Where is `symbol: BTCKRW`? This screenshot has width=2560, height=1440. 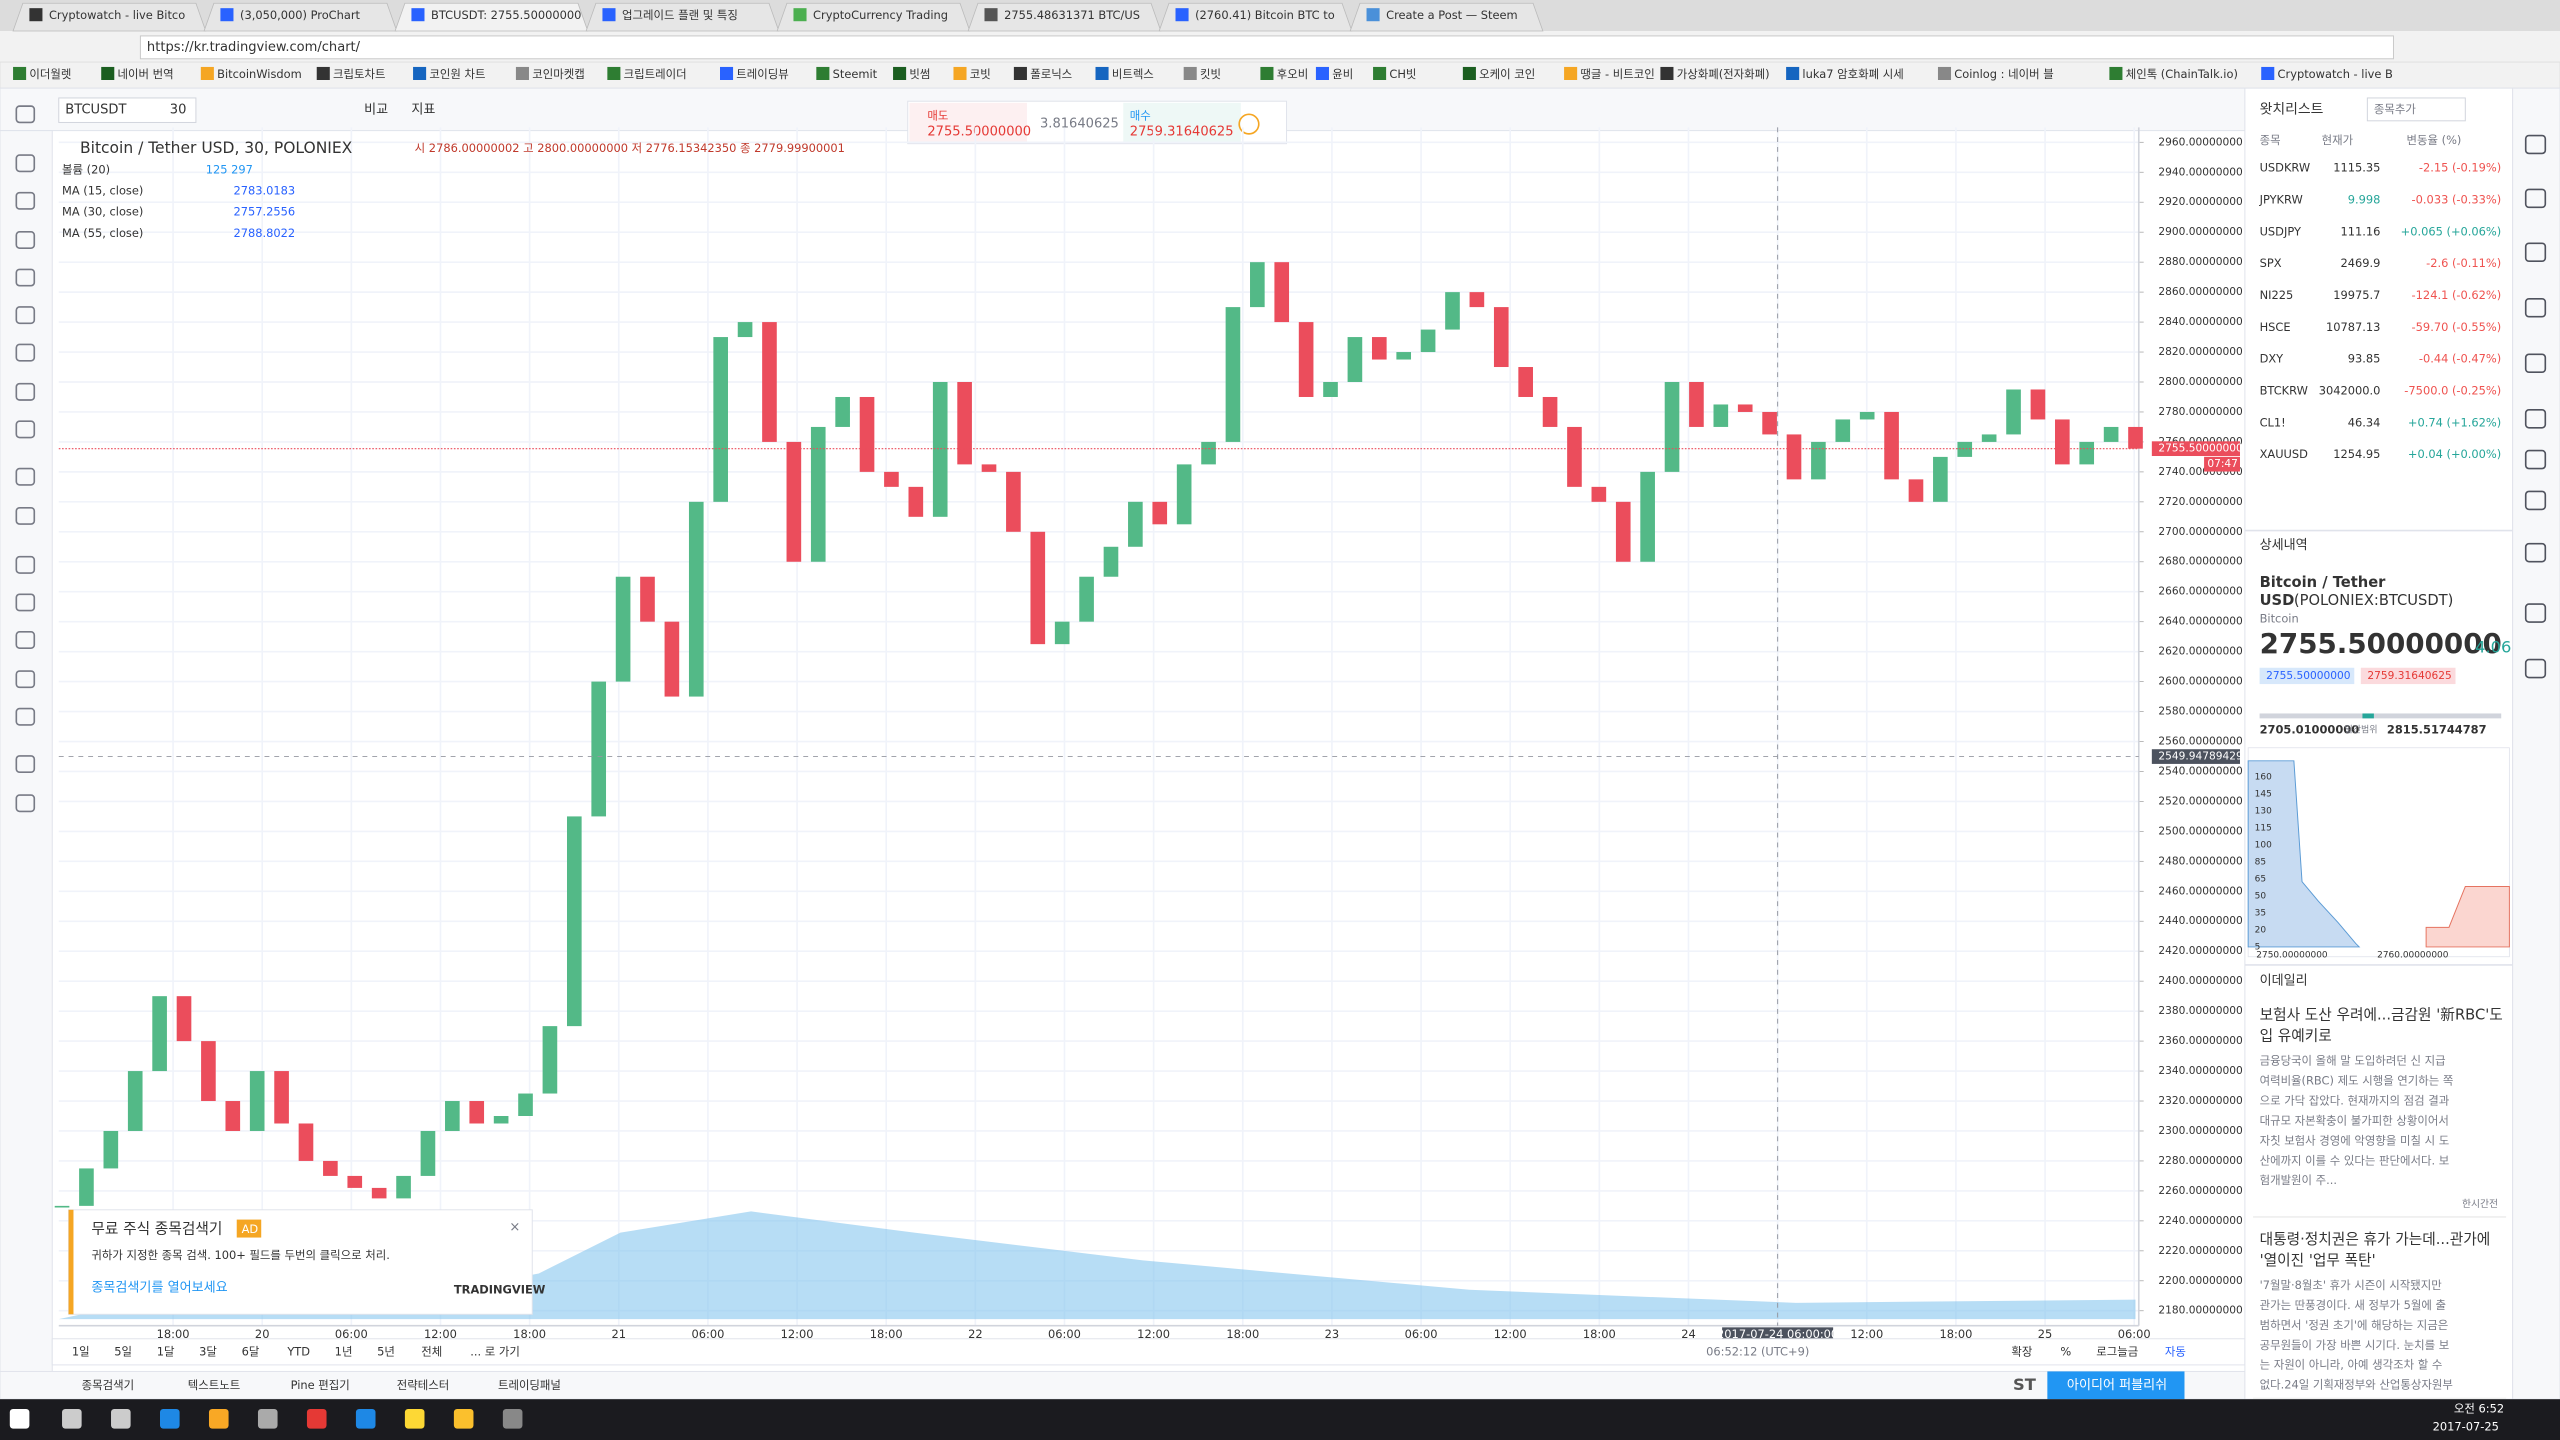
symbol: BTCKRW is located at coordinates (2284, 391).